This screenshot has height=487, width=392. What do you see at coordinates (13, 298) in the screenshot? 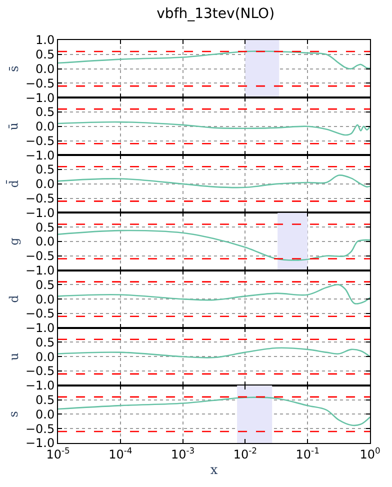
I see `y-axis-title: d` at bounding box center [13, 298].